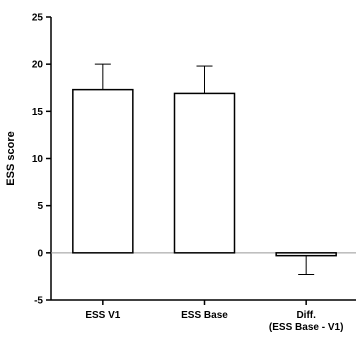 This screenshot has height=347, width=360. Describe the element at coordinates (102, 315) in the screenshot. I see `x-tick-label: ESS V1` at that location.